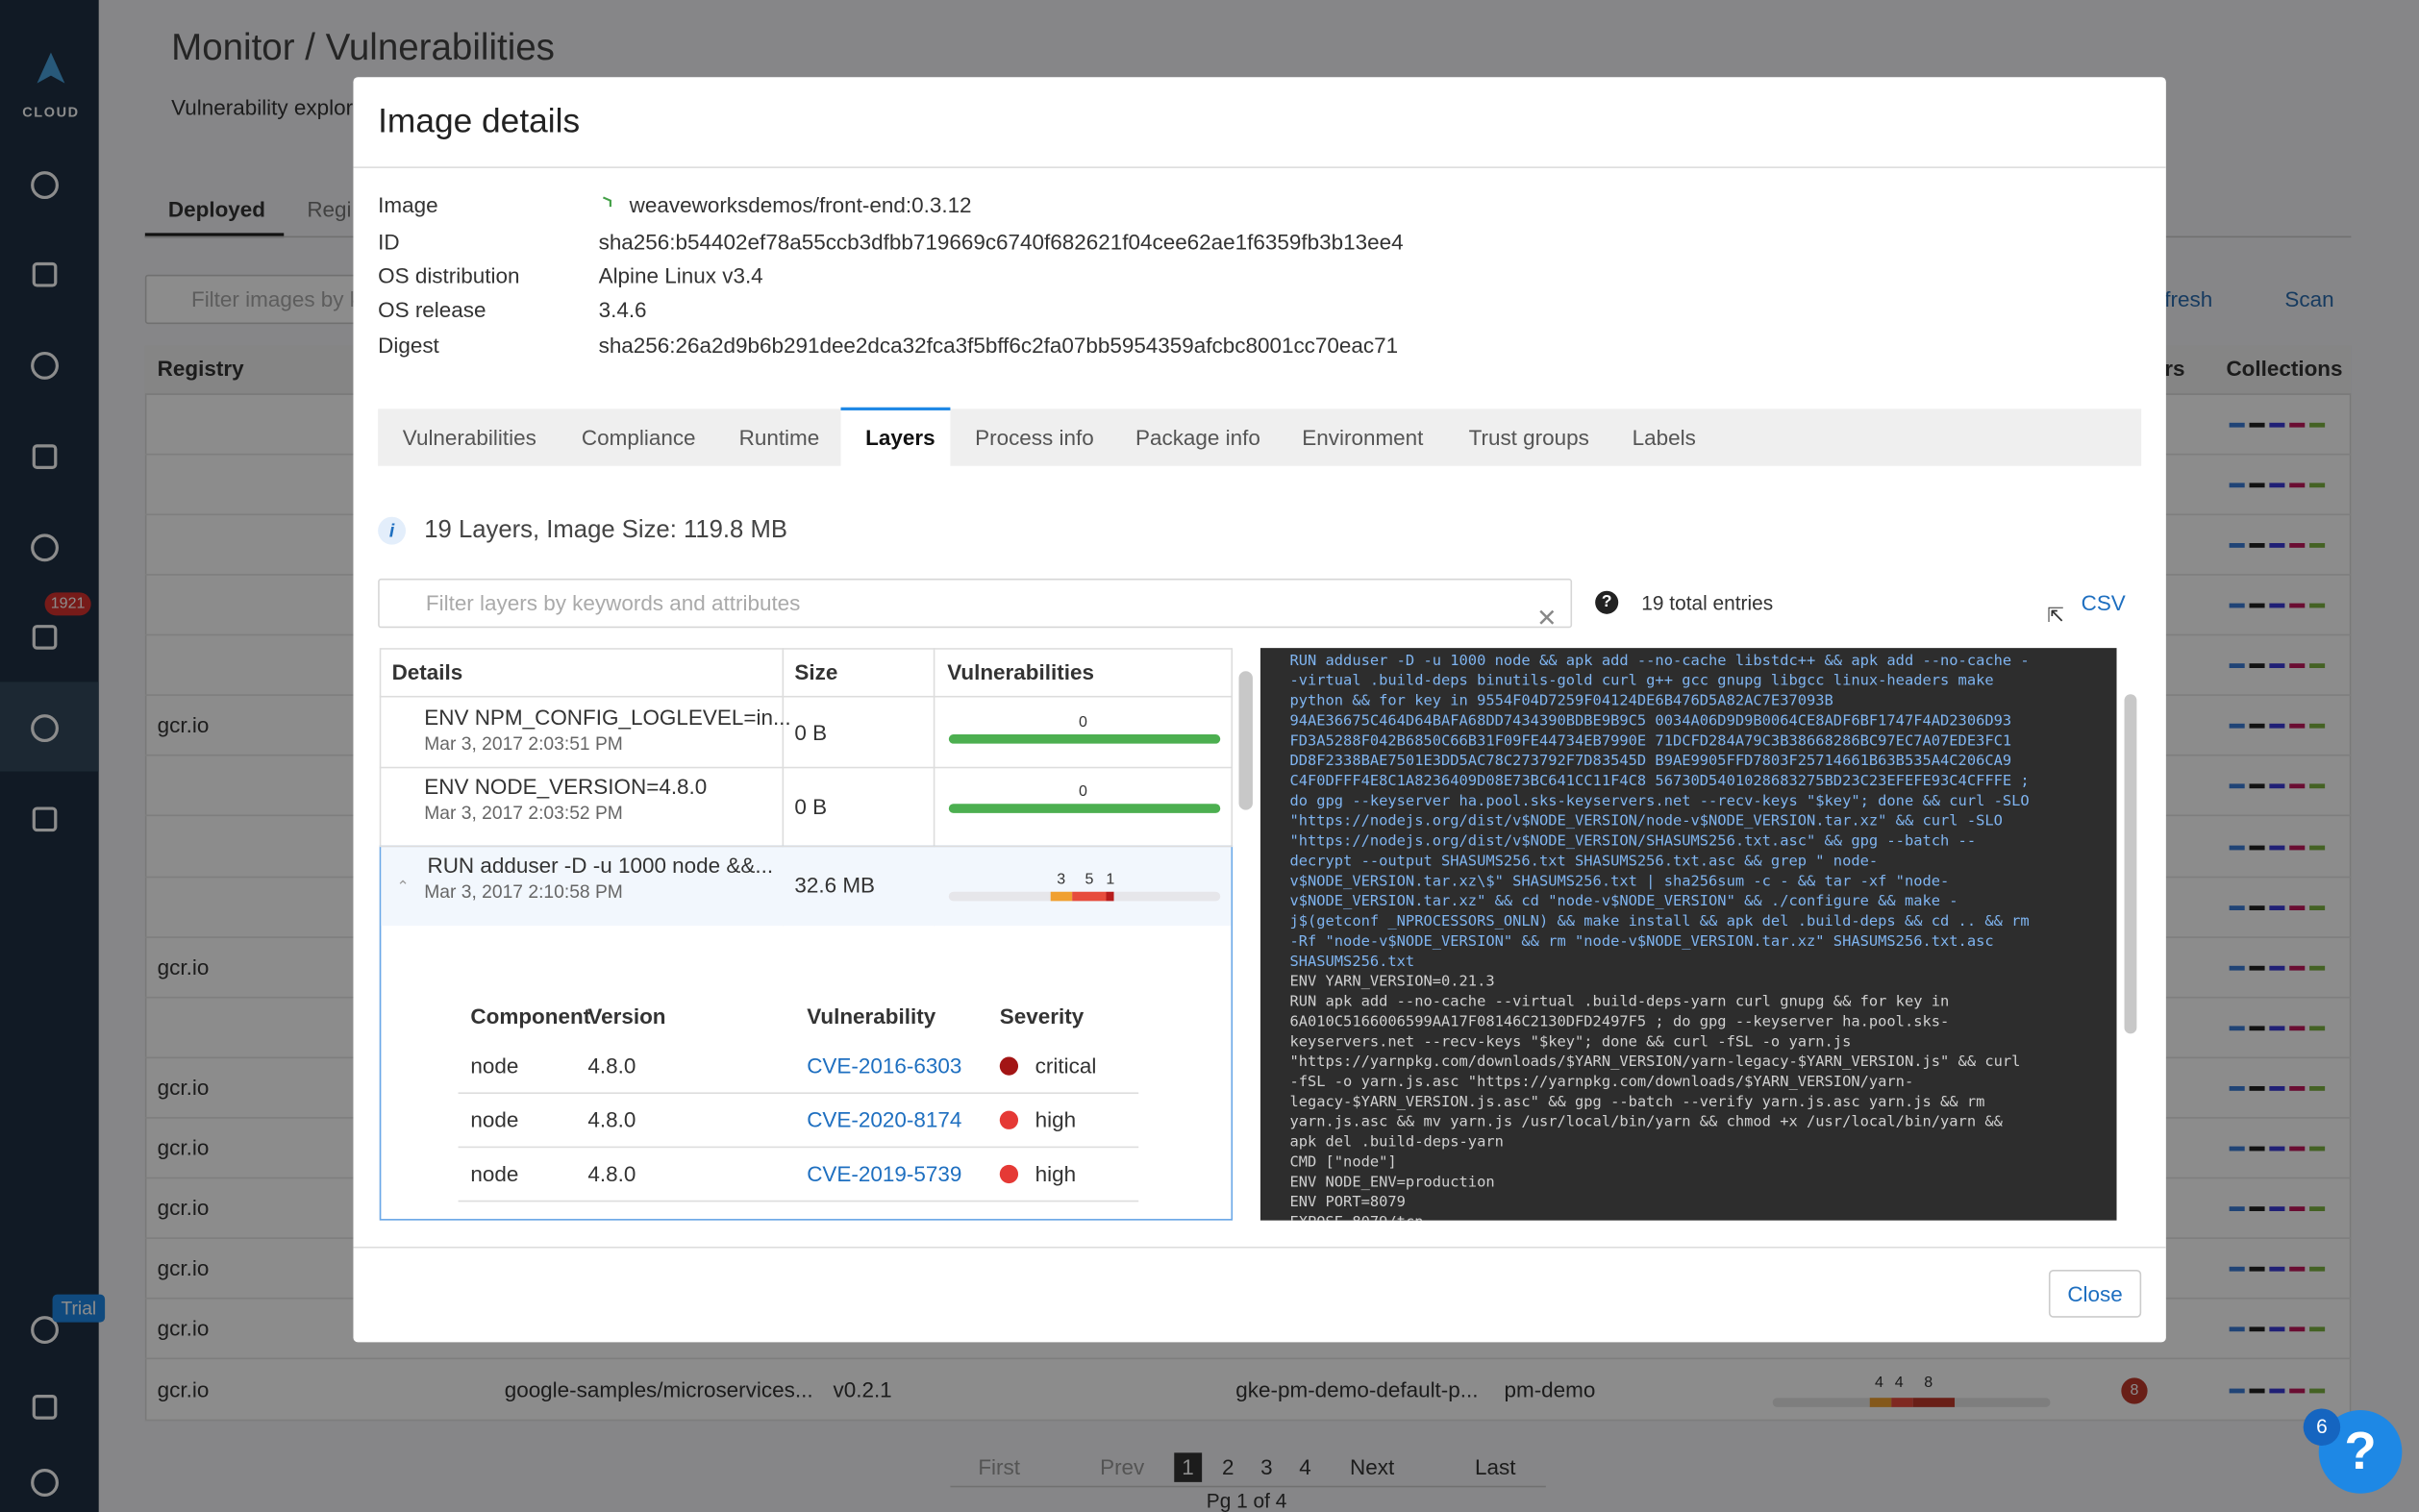 The width and height of the screenshot is (2419, 1512). I want to click on modal-tab: Trust groups, so click(1528, 438).